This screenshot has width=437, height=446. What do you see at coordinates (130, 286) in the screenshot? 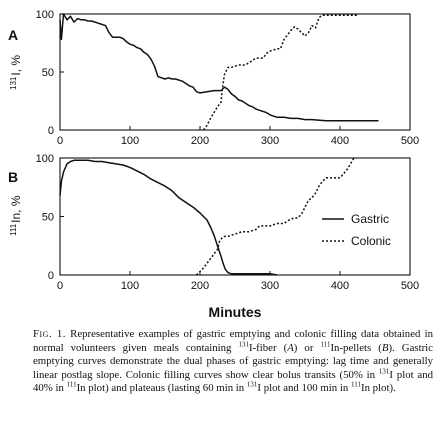
I see `panel-b-x-tick-label: 100` at bounding box center [130, 286].